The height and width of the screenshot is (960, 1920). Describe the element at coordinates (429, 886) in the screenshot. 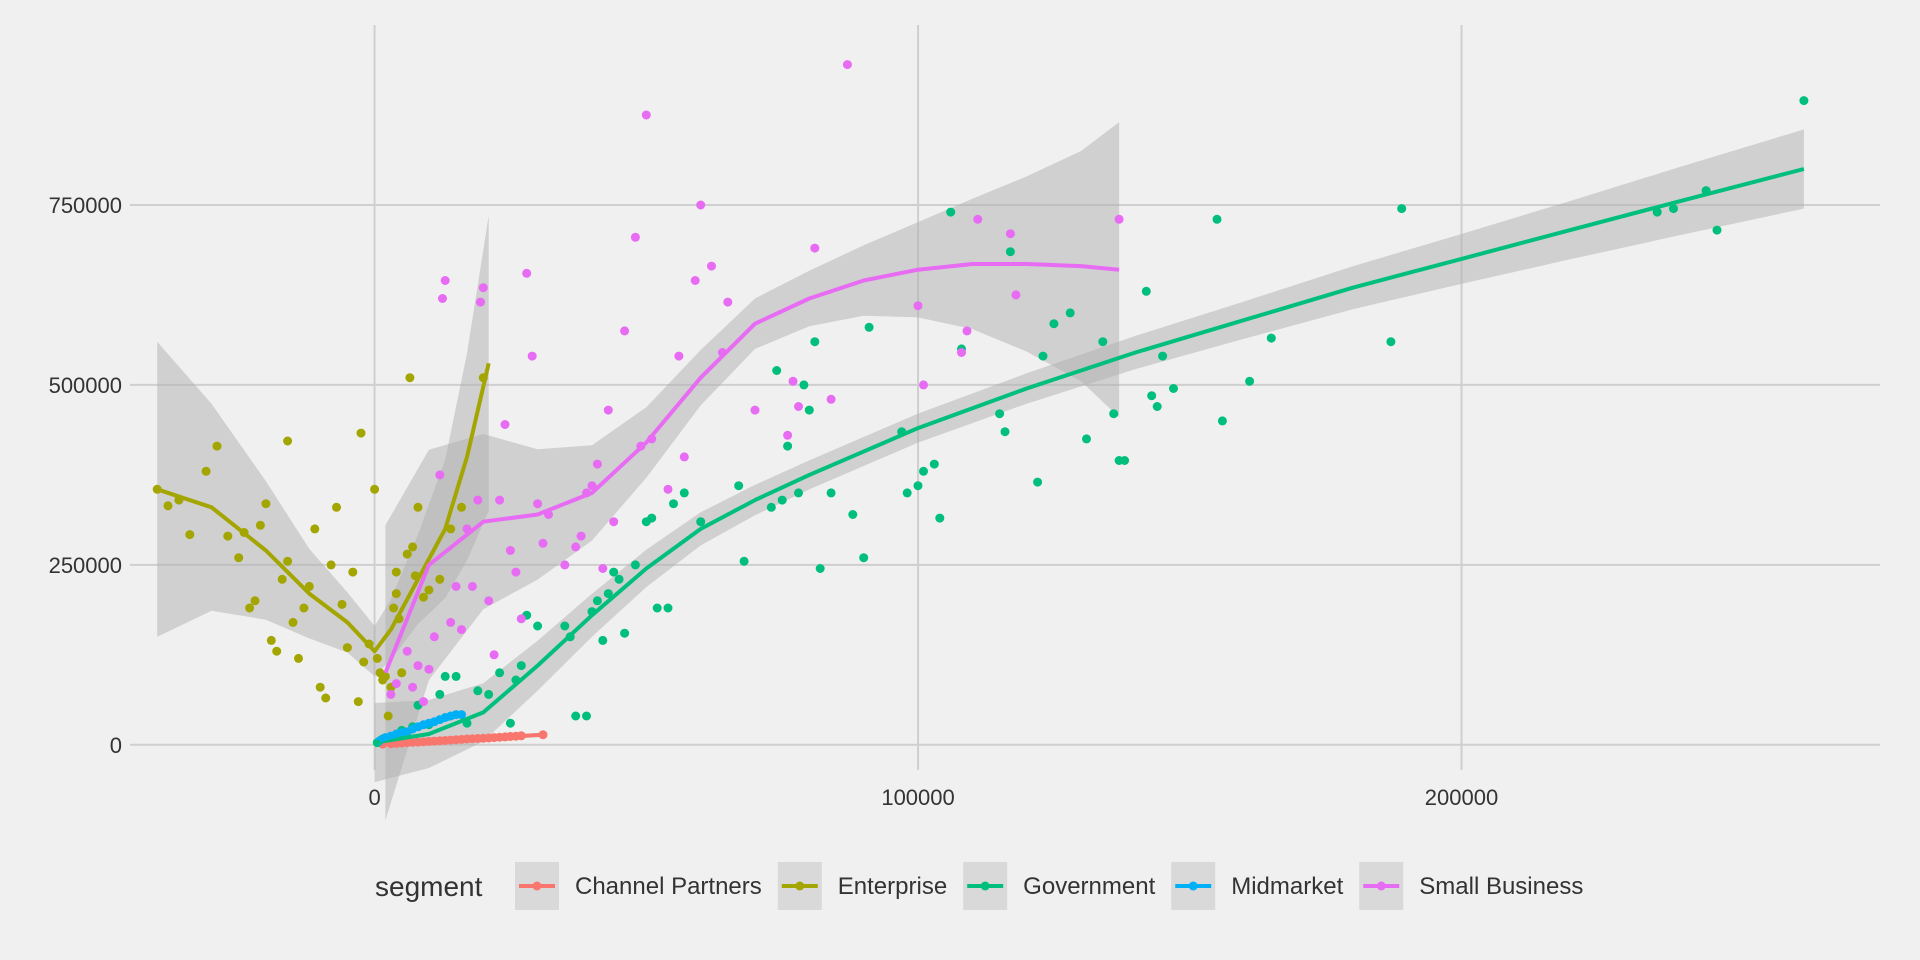

I see `legend-title: segment` at that location.